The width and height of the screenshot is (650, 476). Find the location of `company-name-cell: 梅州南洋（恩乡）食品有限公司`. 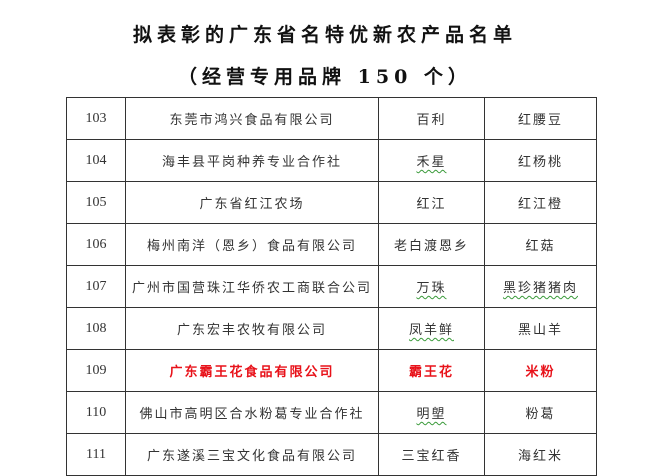

company-name-cell: 梅州南洋（恩乡）食品有限公司 is located at coordinates (252, 244).